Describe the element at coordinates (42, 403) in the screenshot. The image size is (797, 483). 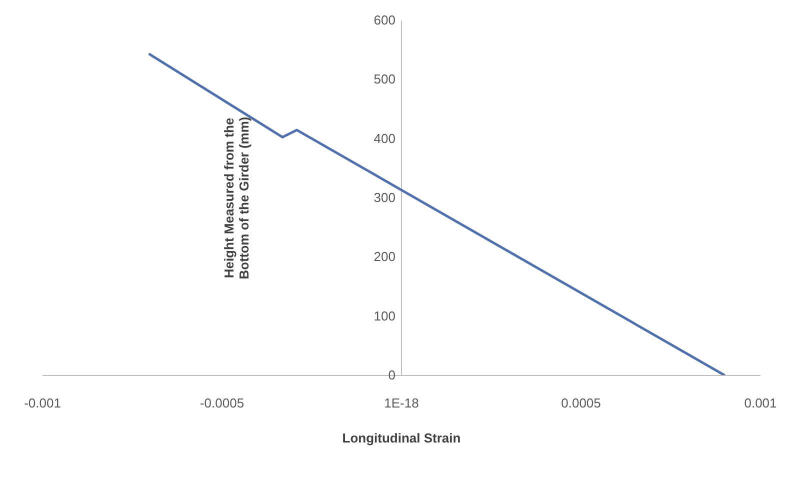
I see `x-tick-label: -0.001` at that location.